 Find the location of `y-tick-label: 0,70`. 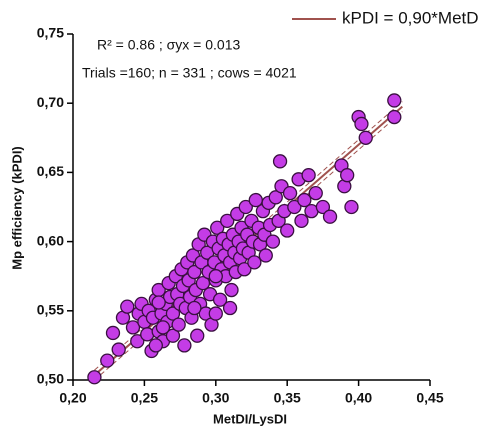

y-tick-label: 0,70 is located at coordinates (50, 102).